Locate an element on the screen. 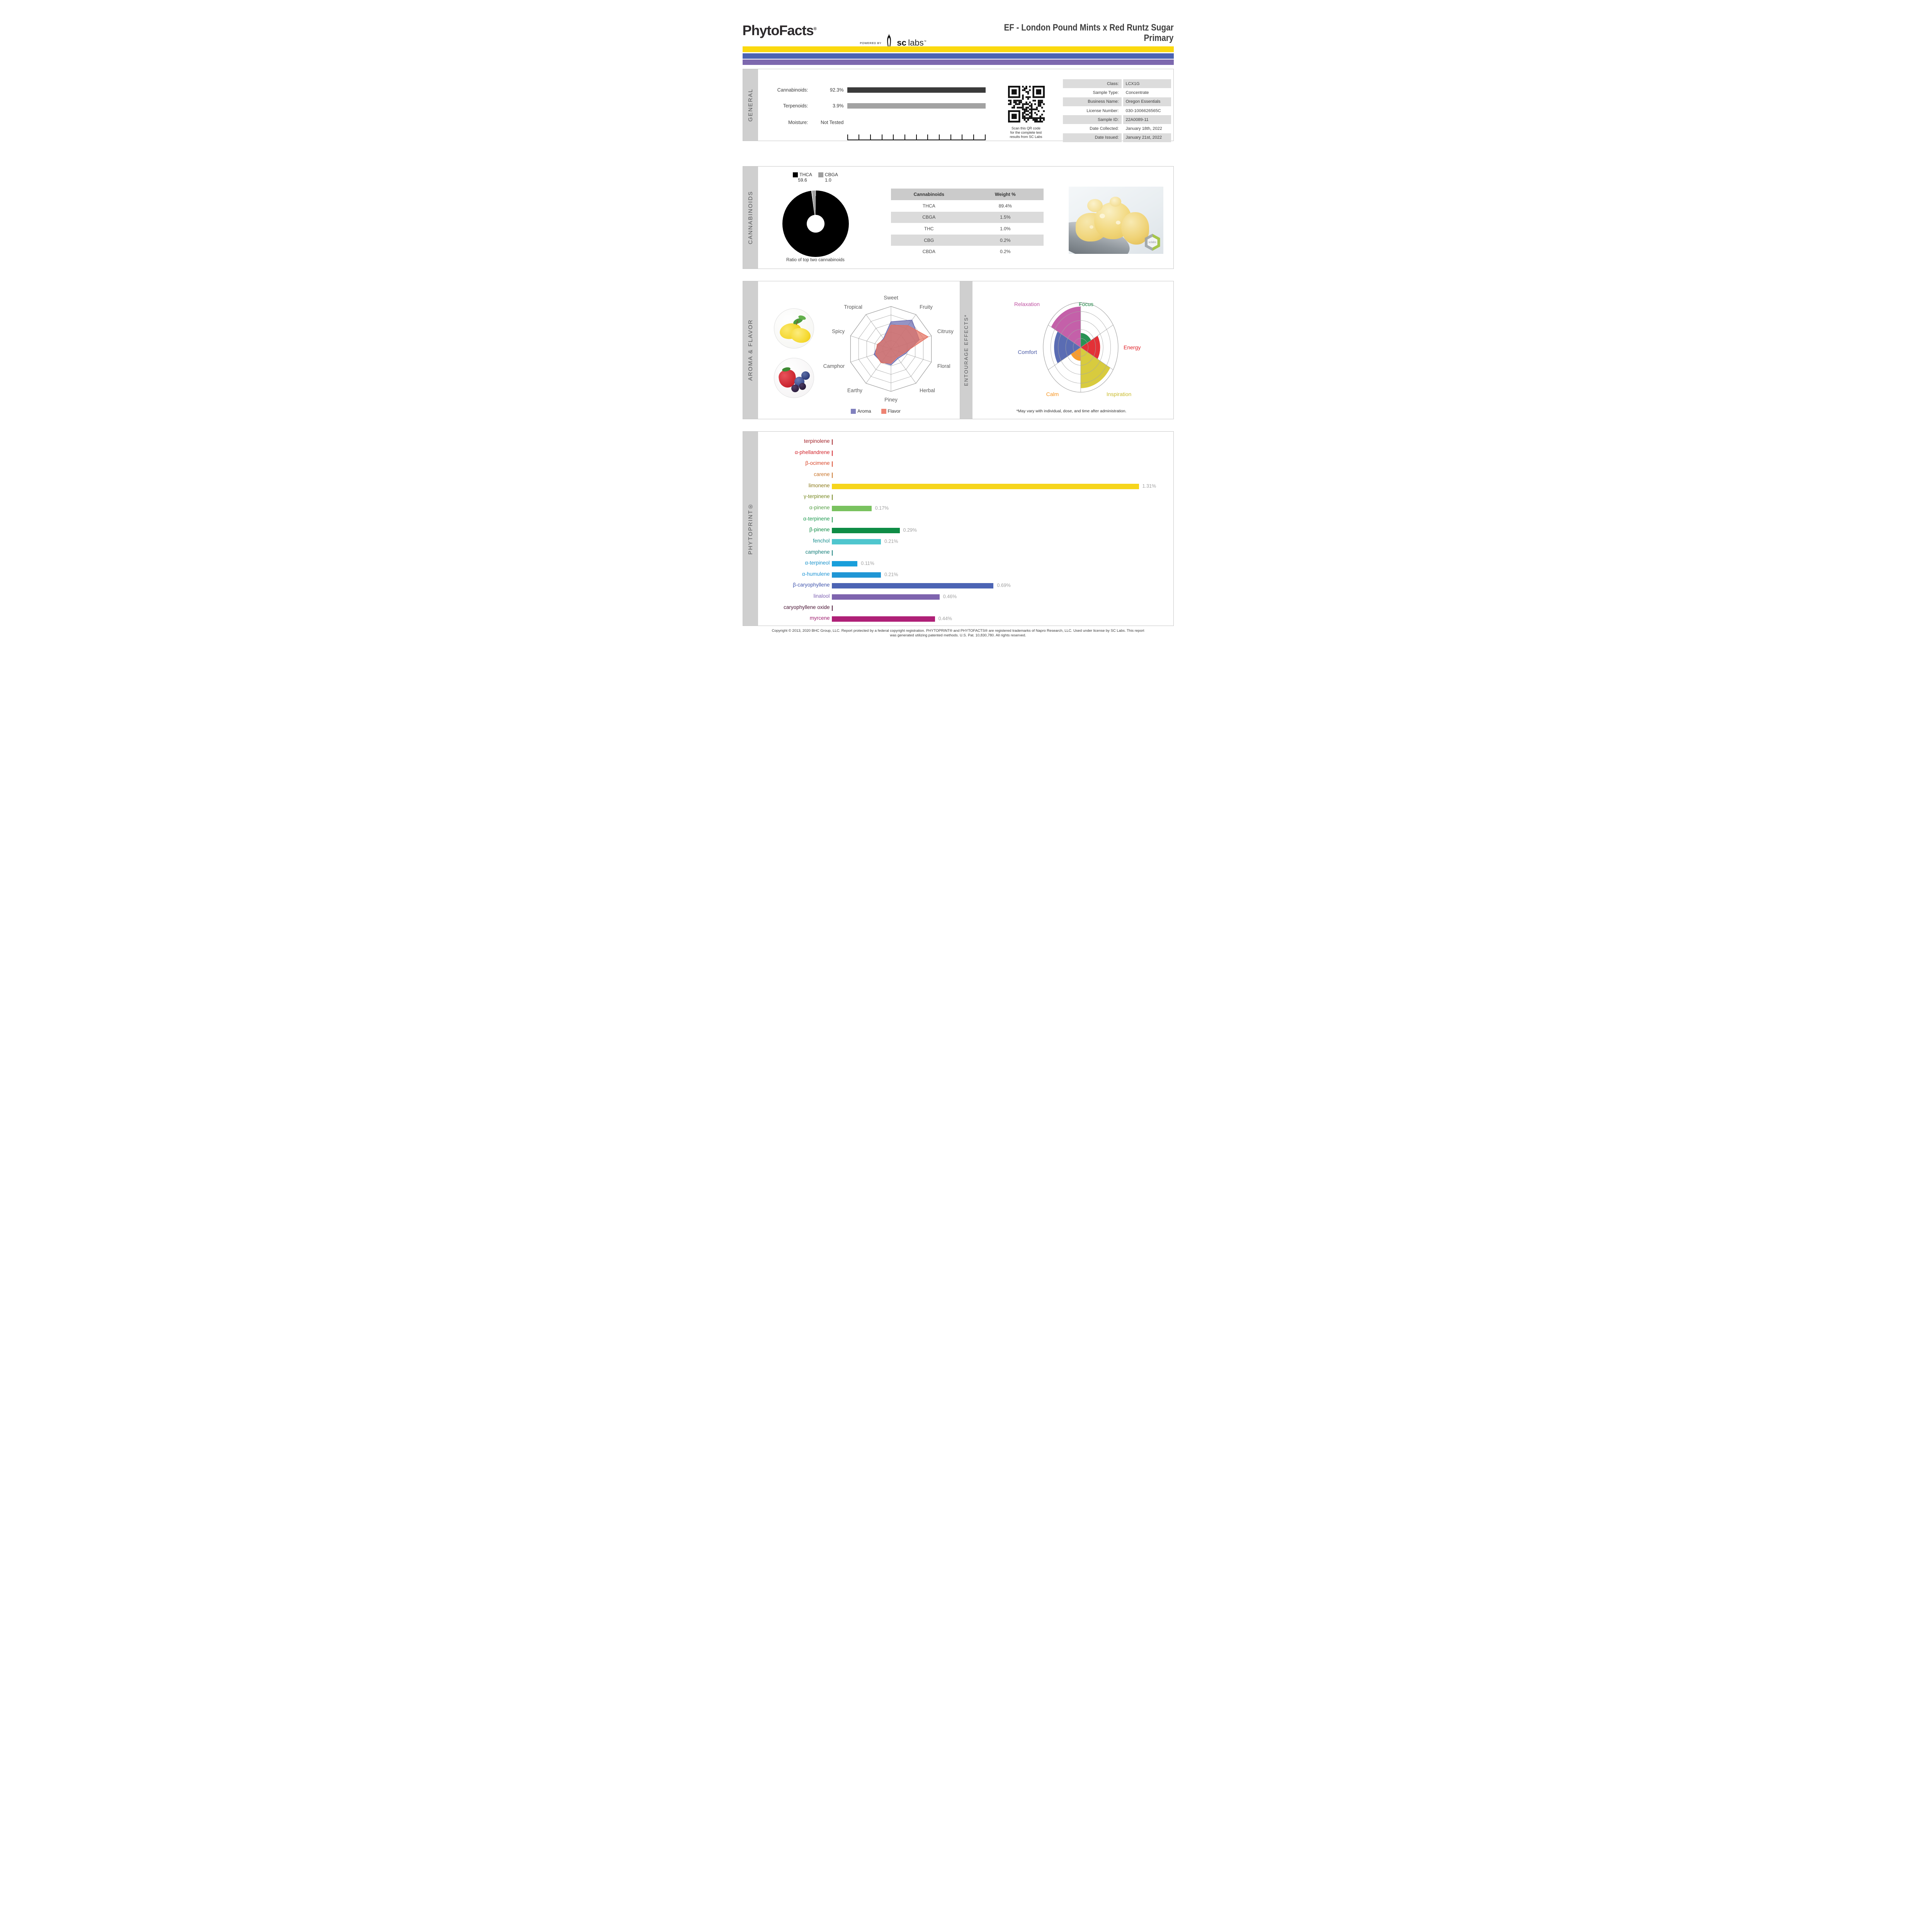 This screenshot has height=1932, width=1916. info-value-cell: 22A0089-11 is located at coordinates (1147, 120).